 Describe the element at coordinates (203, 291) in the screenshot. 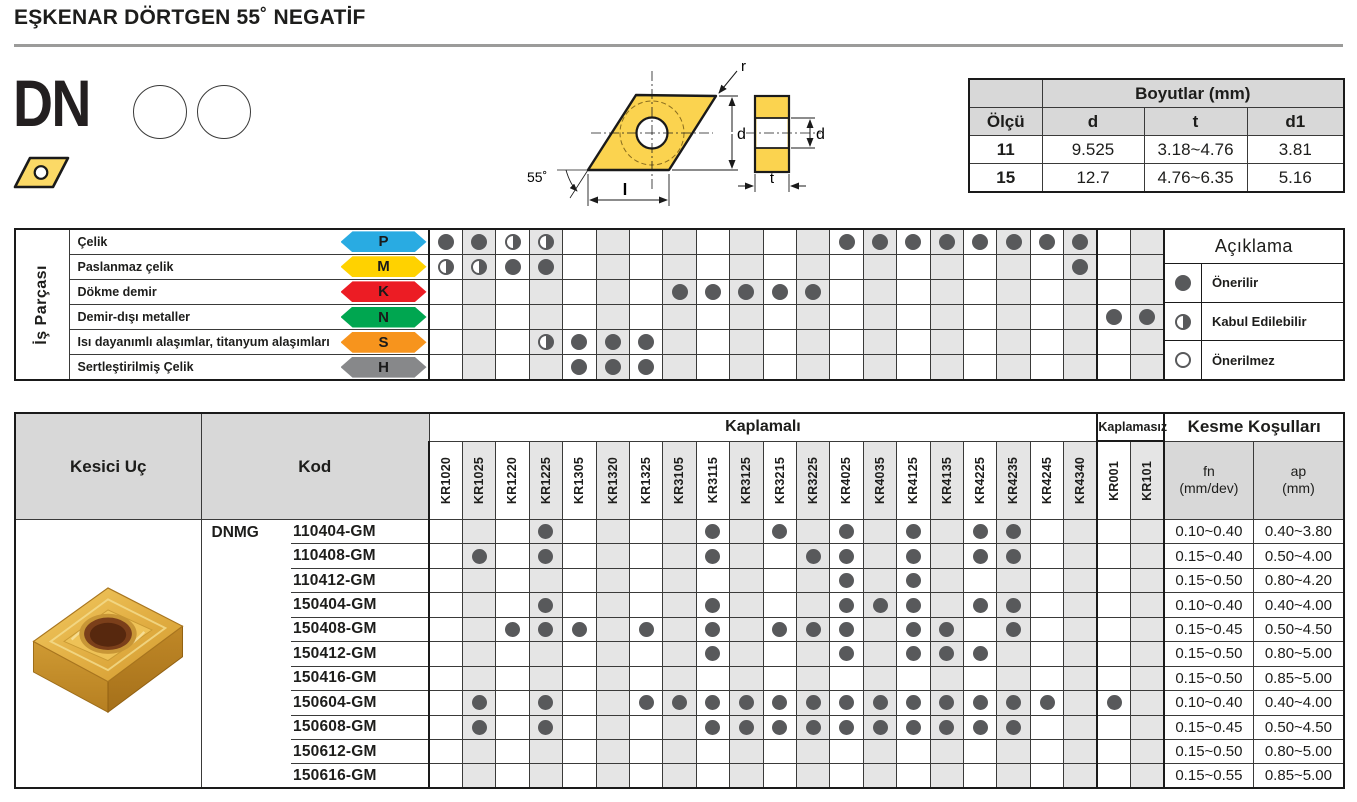

I see `material-name: Dökme demir` at that location.